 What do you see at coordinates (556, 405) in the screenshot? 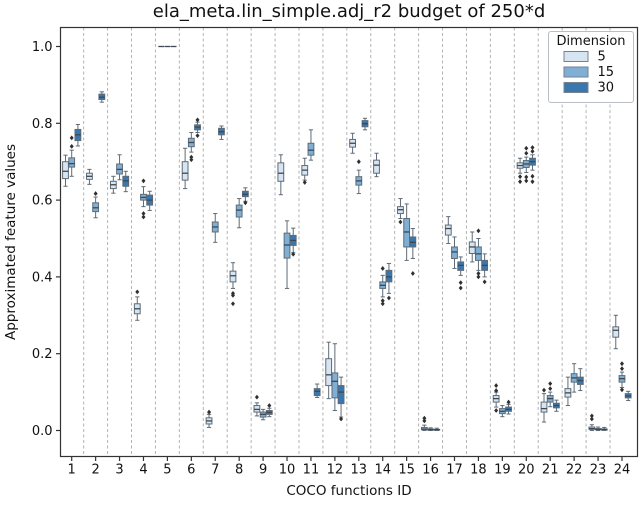
I see `box-f21-dim30` at bounding box center [556, 405].